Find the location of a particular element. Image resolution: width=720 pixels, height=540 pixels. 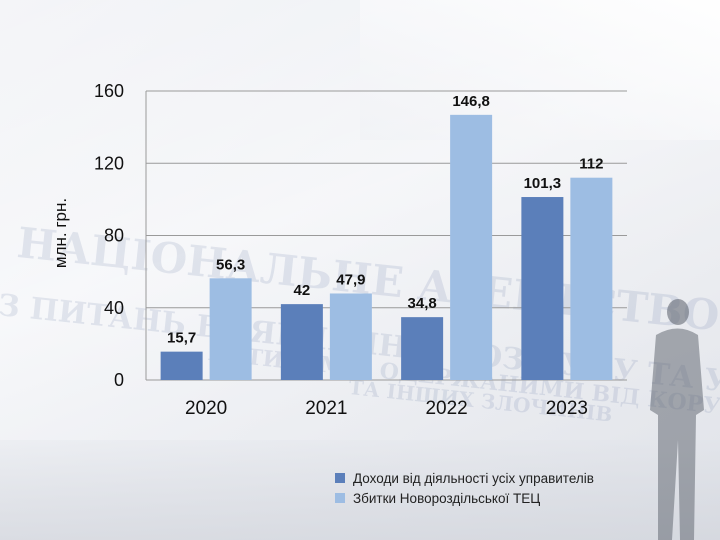

data-label: 101,3 is located at coordinates (543, 183).